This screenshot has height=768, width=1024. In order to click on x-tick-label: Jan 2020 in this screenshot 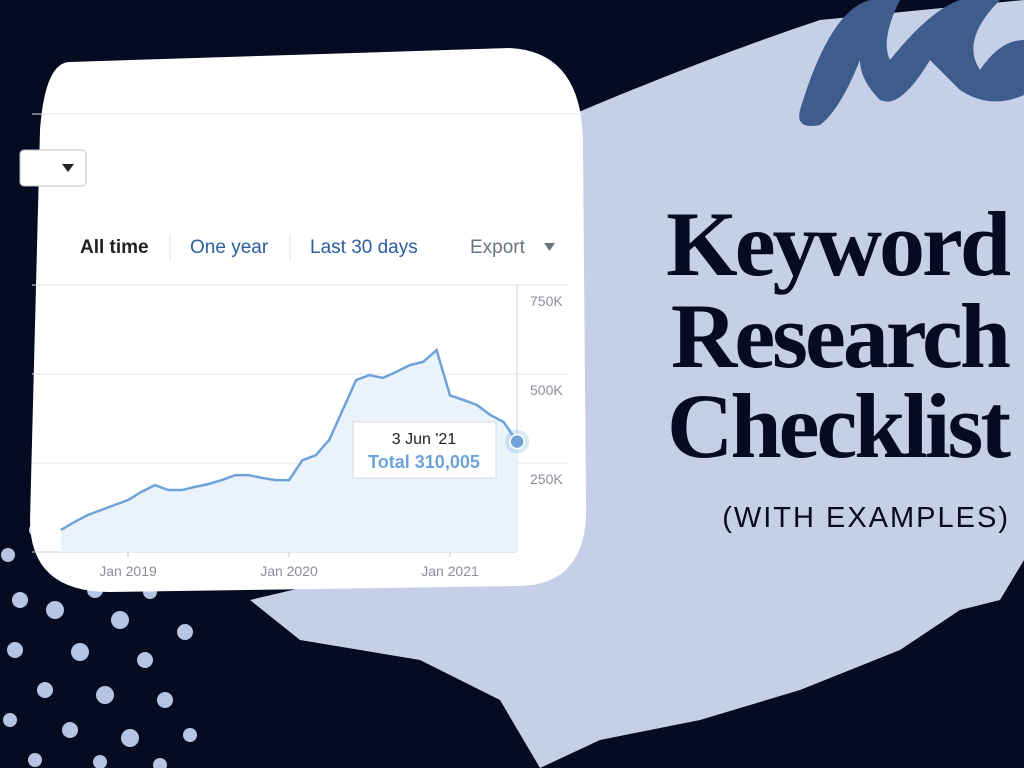, I will do `click(289, 571)`.